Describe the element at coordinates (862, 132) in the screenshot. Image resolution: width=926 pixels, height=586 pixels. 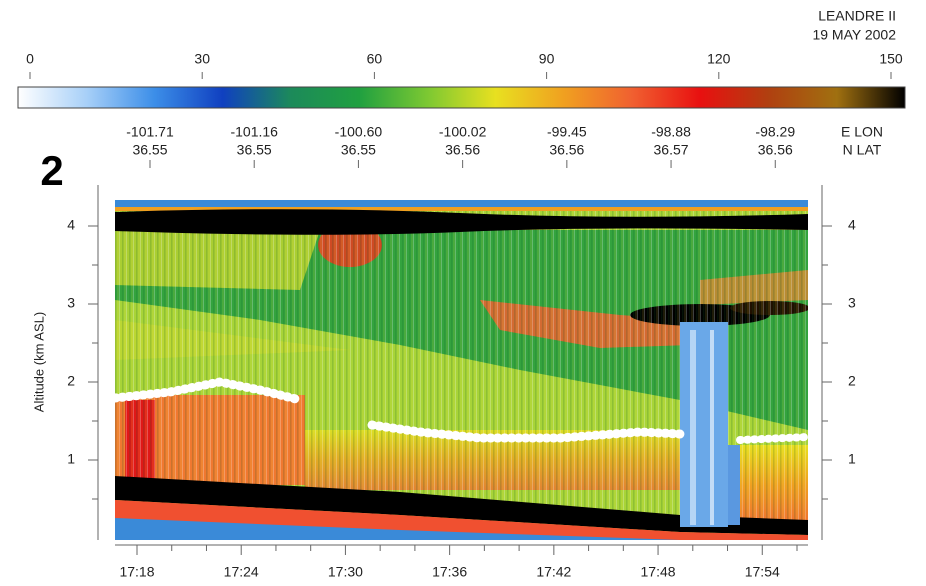
I see `lon-axis-label: E LON` at that location.